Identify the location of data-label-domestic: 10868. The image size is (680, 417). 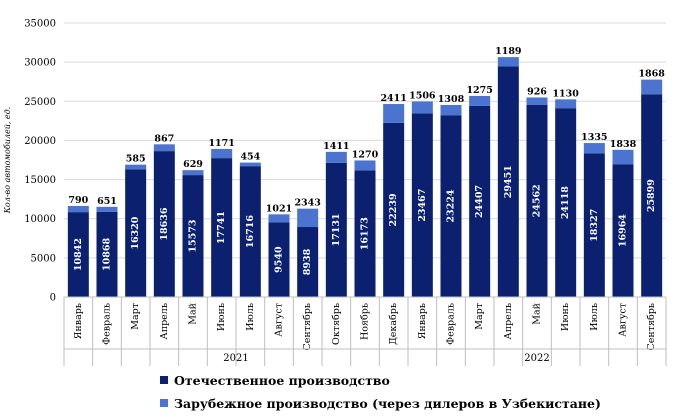
(107, 254).